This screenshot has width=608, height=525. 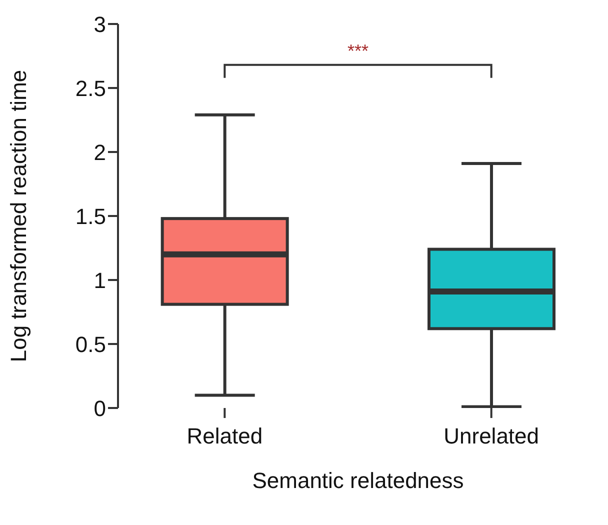 I want to click on x-tick-label: Related, so click(x=224, y=436).